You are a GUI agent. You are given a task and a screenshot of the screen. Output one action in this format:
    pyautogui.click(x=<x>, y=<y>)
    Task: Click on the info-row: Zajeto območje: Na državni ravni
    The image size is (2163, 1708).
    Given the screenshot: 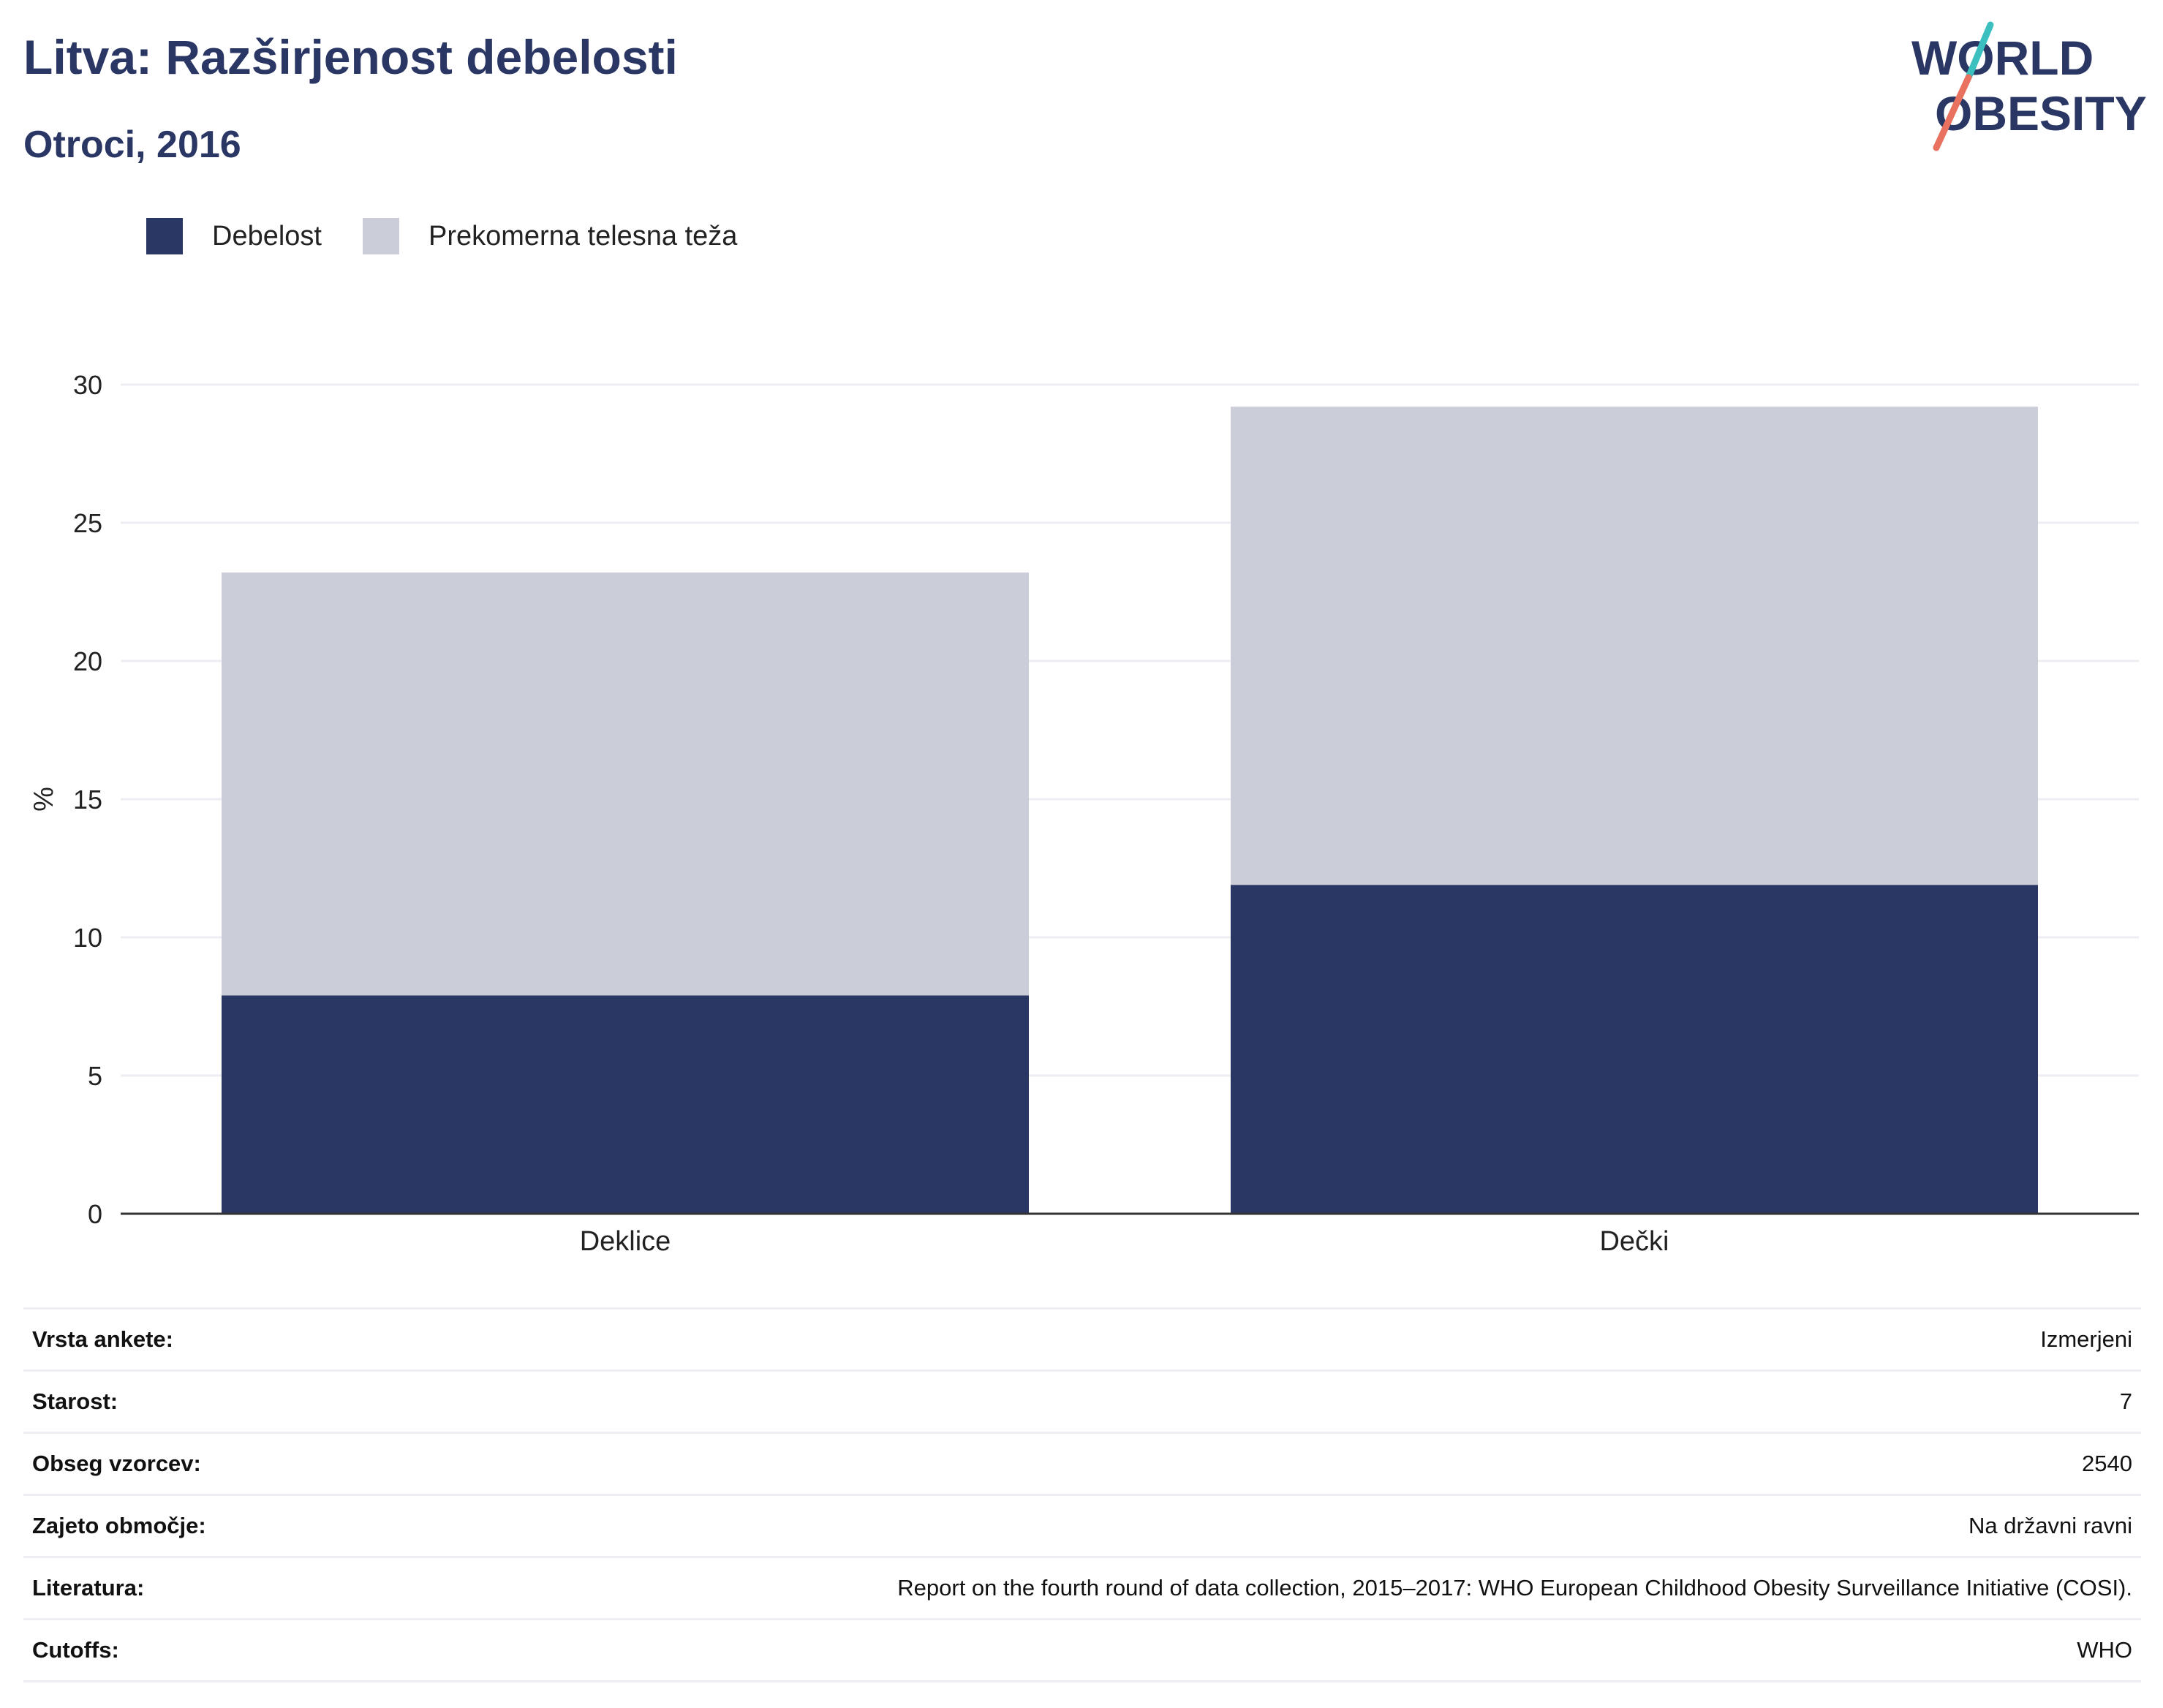 What is the action you would take?
    pyautogui.click(x=1082, y=1526)
    